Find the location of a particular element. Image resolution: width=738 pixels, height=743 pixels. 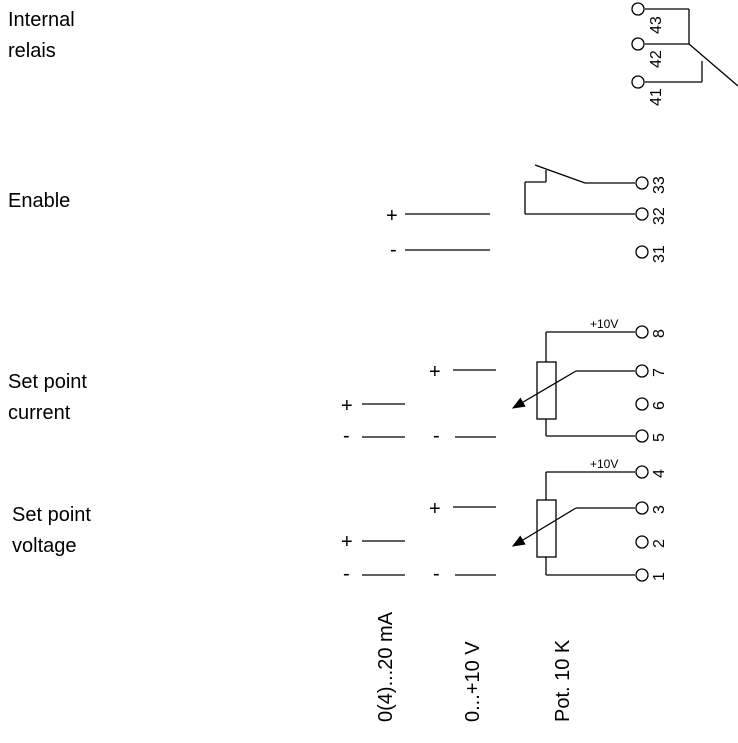

set-point-voltage-label-2: voltage is located at coordinates (44, 546).